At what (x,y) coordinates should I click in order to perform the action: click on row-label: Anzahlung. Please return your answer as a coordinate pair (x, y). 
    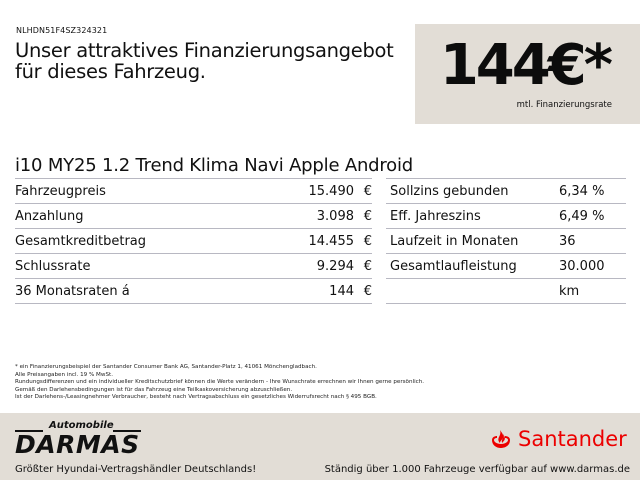
    Looking at the image, I should click on (49, 216).